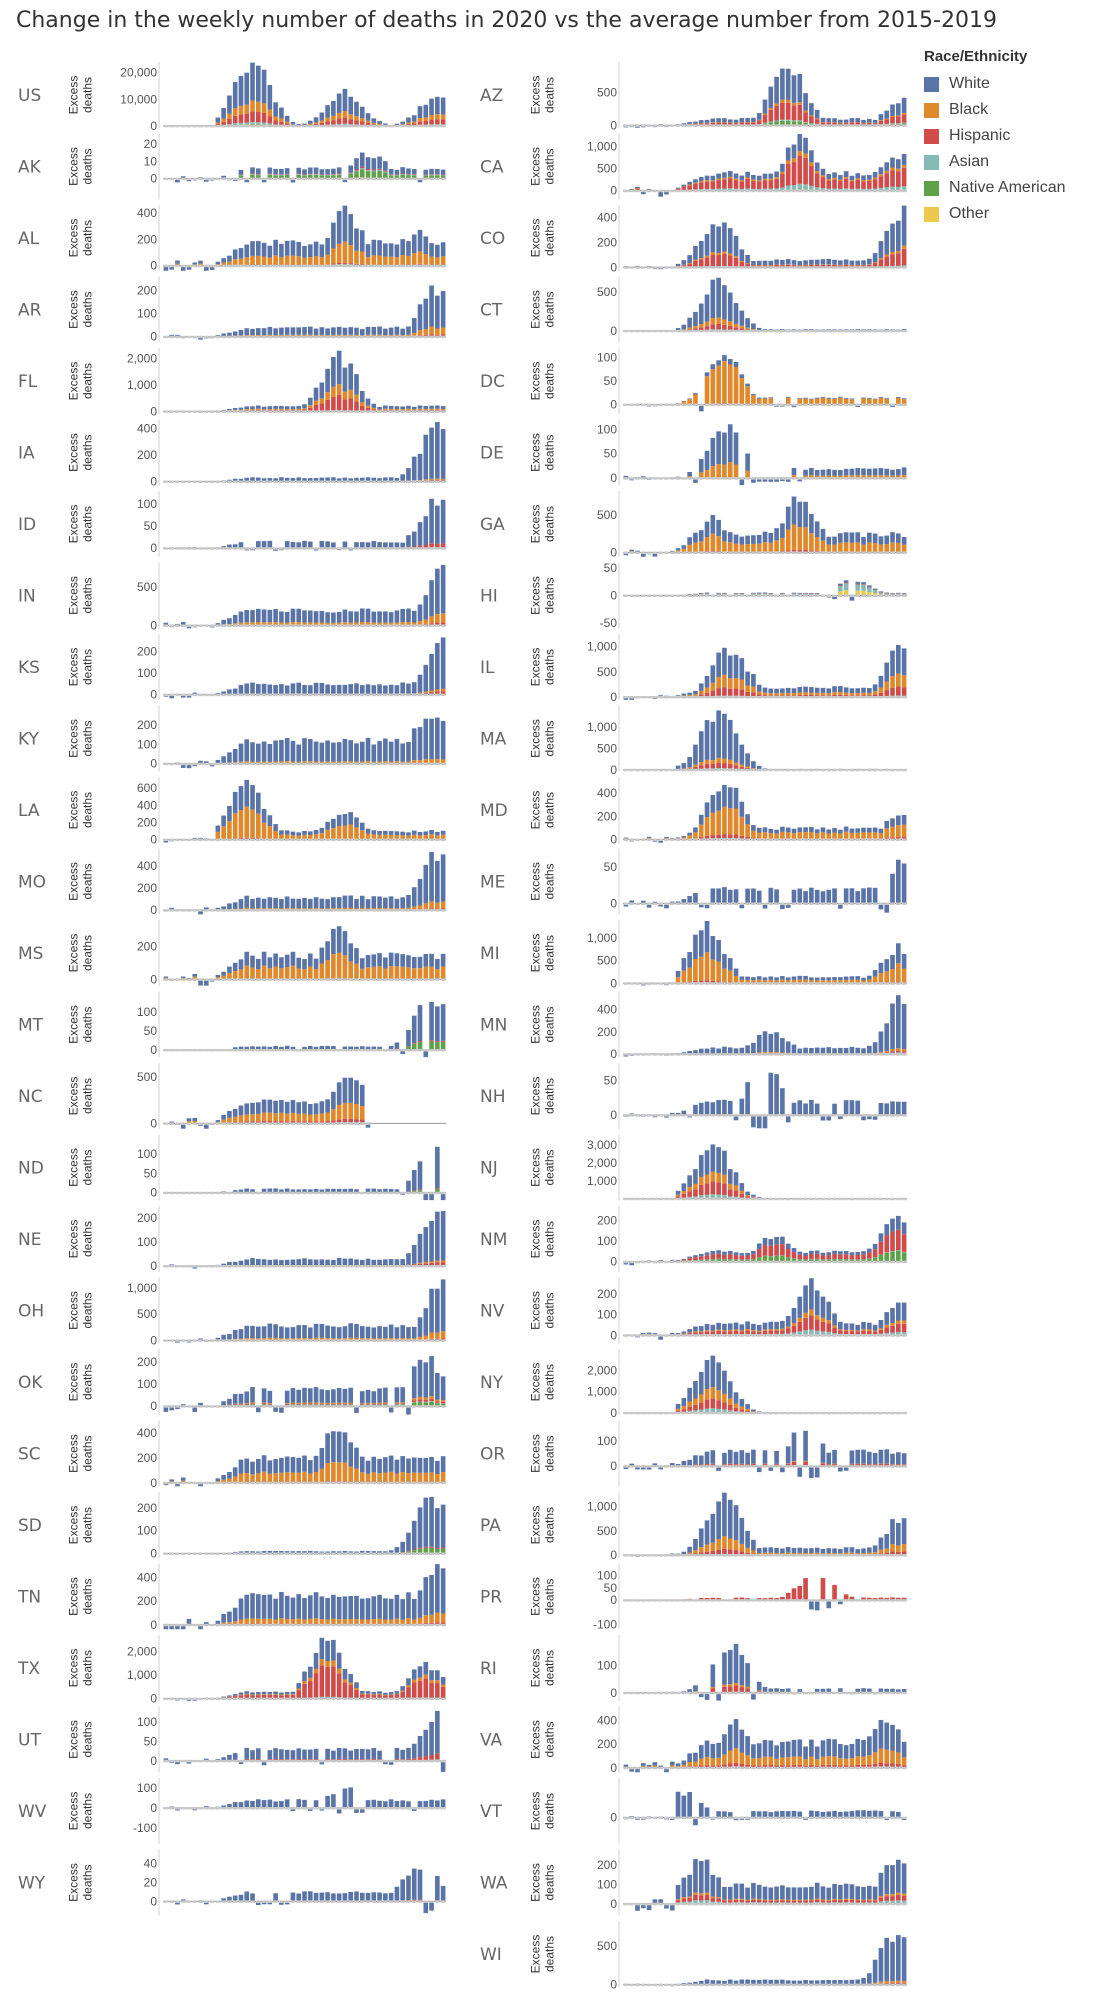 This screenshot has height=2000, width=1116. Describe the element at coordinates (147, 651) in the screenshot. I see `y-tick-label: 200` at that location.